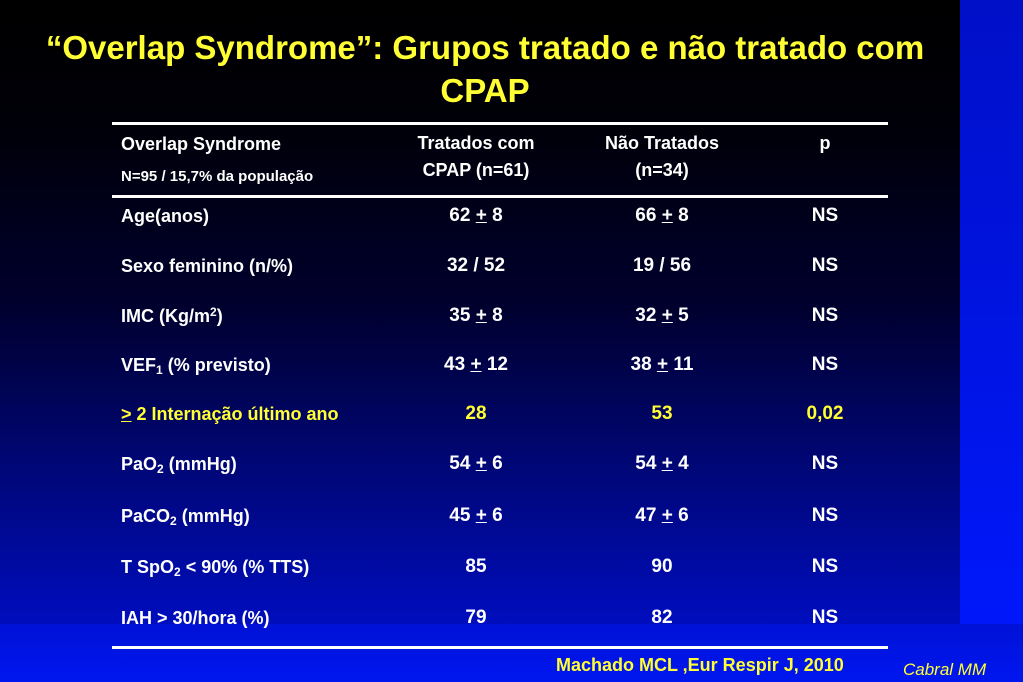 The image size is (1023, 682). What do you see at coordinates (476, 170) in the screenshot?
I see `header-col-treated-line2: CPAP (n=61)` at bounding box center [476, 170].